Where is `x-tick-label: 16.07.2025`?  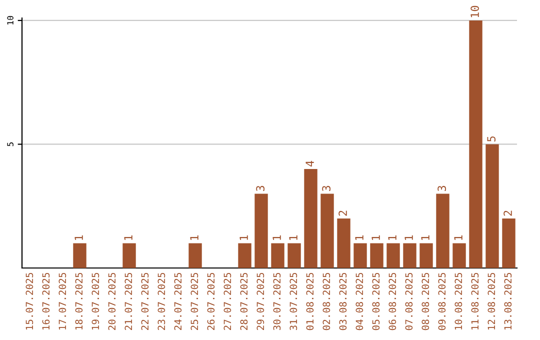
x-tick-label: 16.07.2025 is located at coordinates (46, 301).